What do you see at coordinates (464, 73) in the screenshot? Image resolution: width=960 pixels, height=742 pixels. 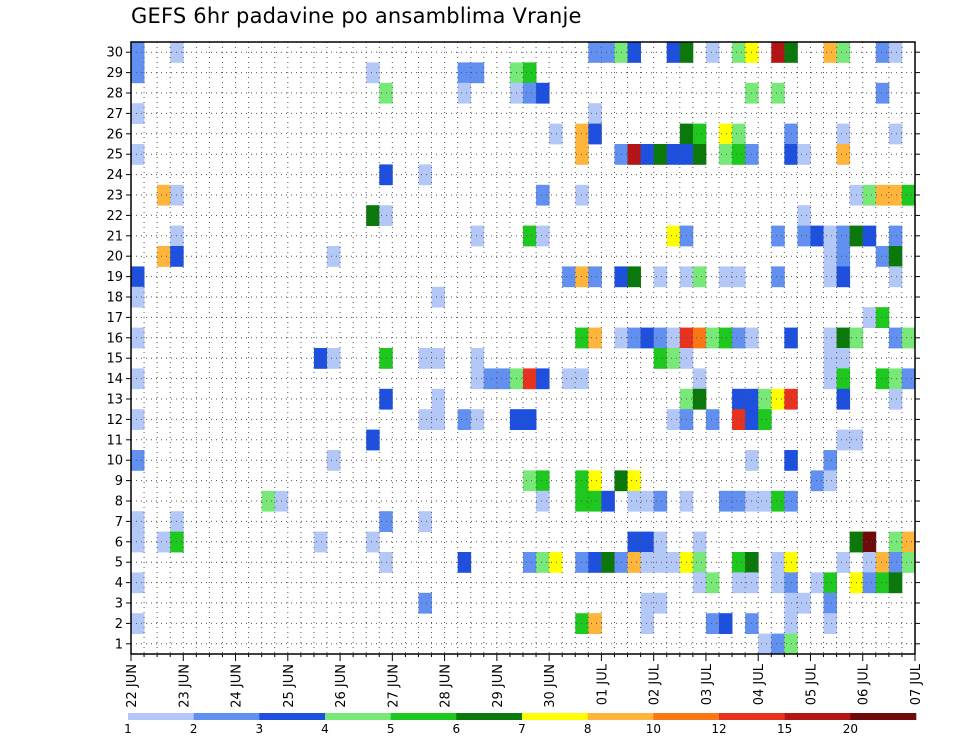 I see `heatmap-cell-m29-t25` at bounding box center [464, 73].